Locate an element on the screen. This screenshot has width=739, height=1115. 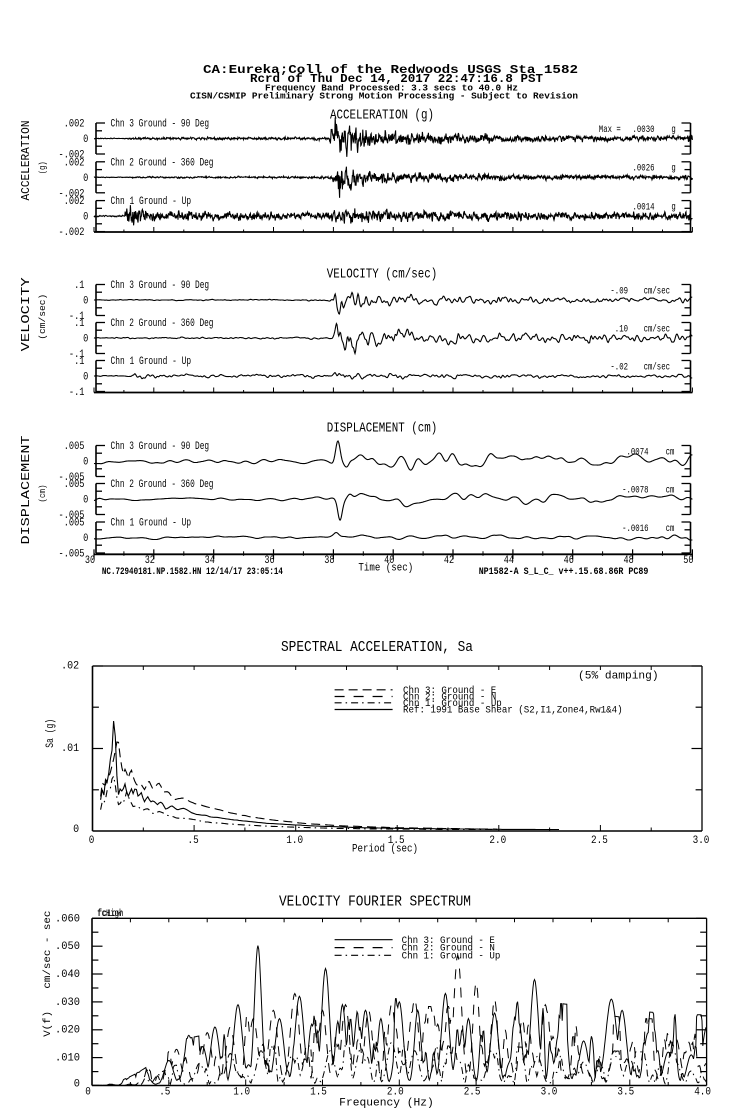
svg-text: .010 is located at coordinates (67, 1059).